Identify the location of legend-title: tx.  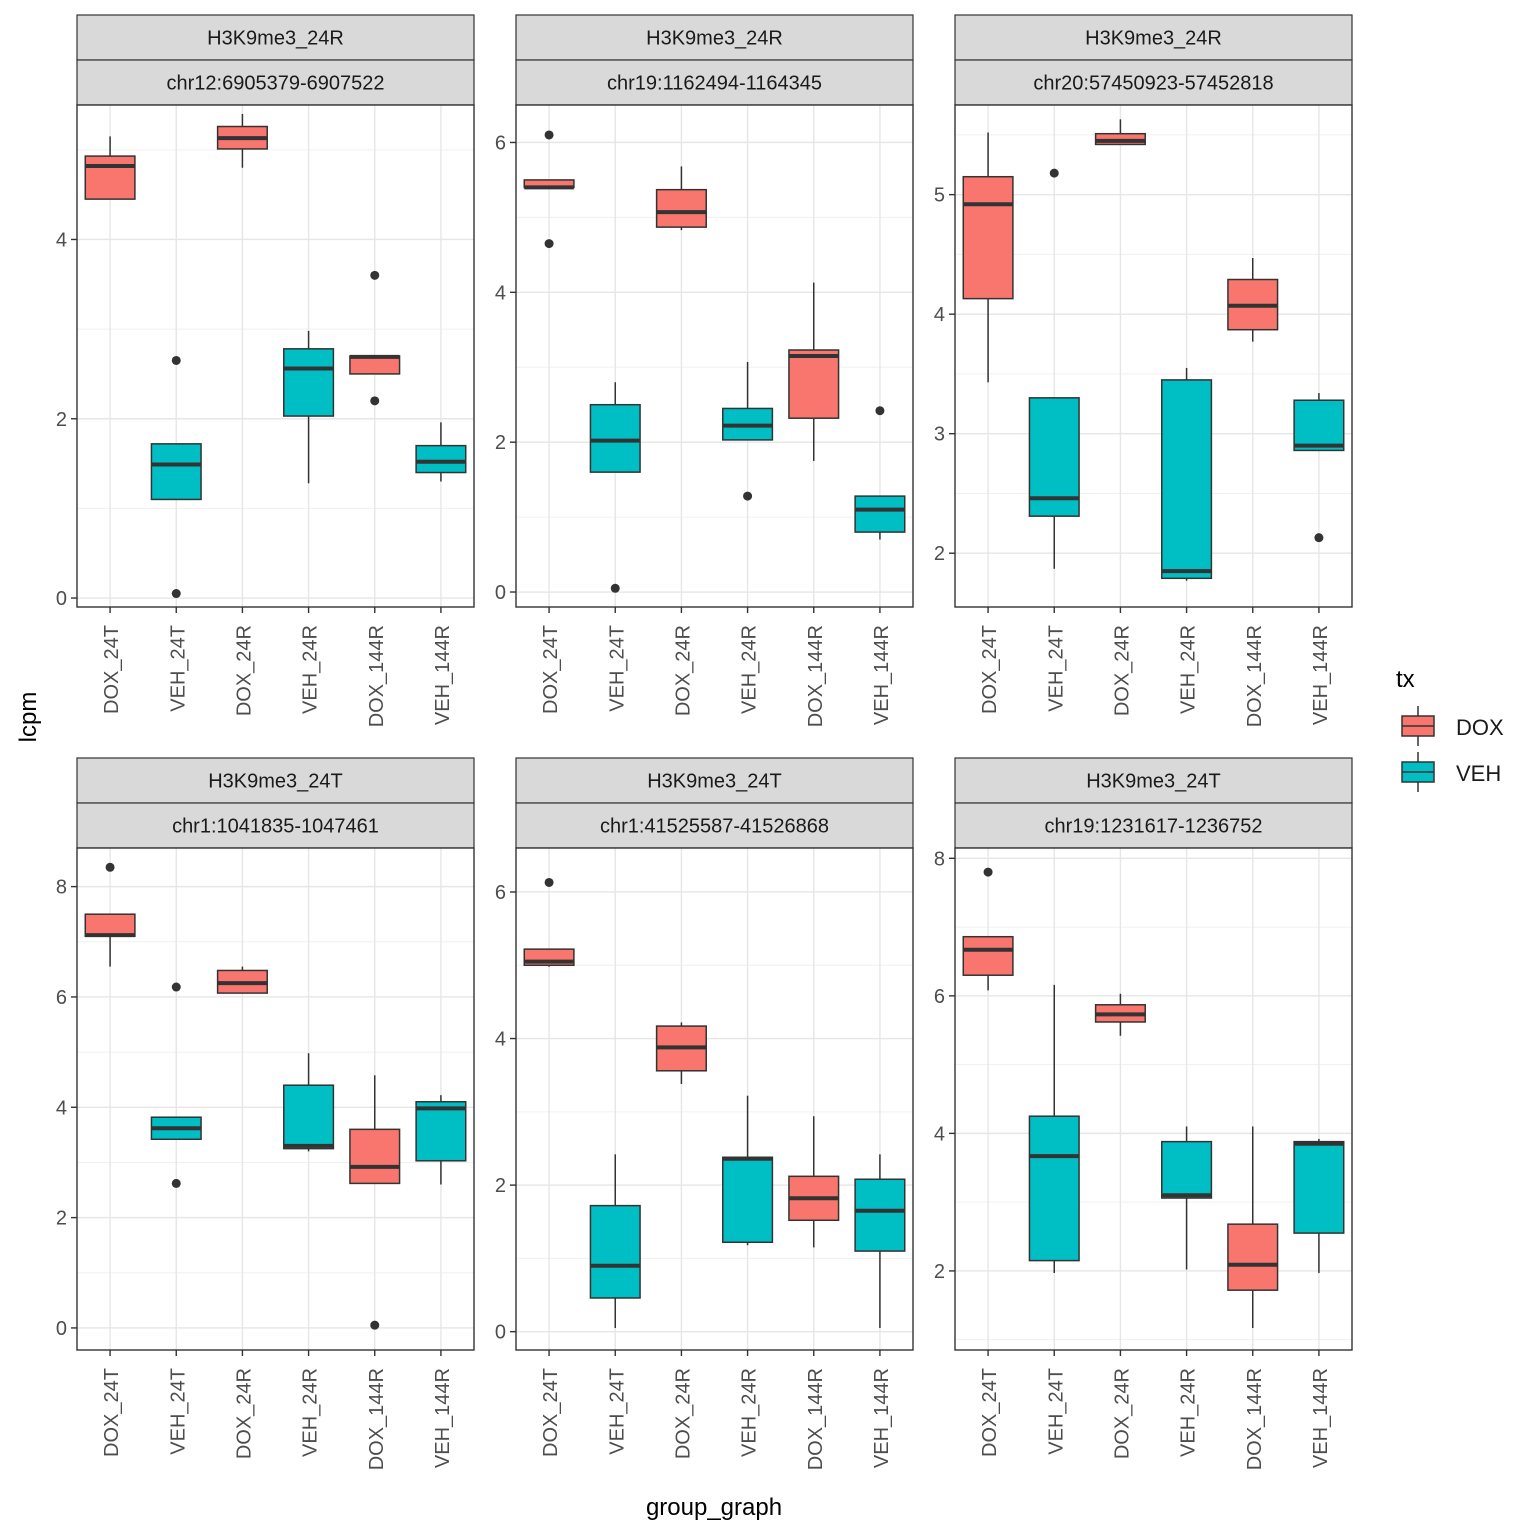
(1405, 679).